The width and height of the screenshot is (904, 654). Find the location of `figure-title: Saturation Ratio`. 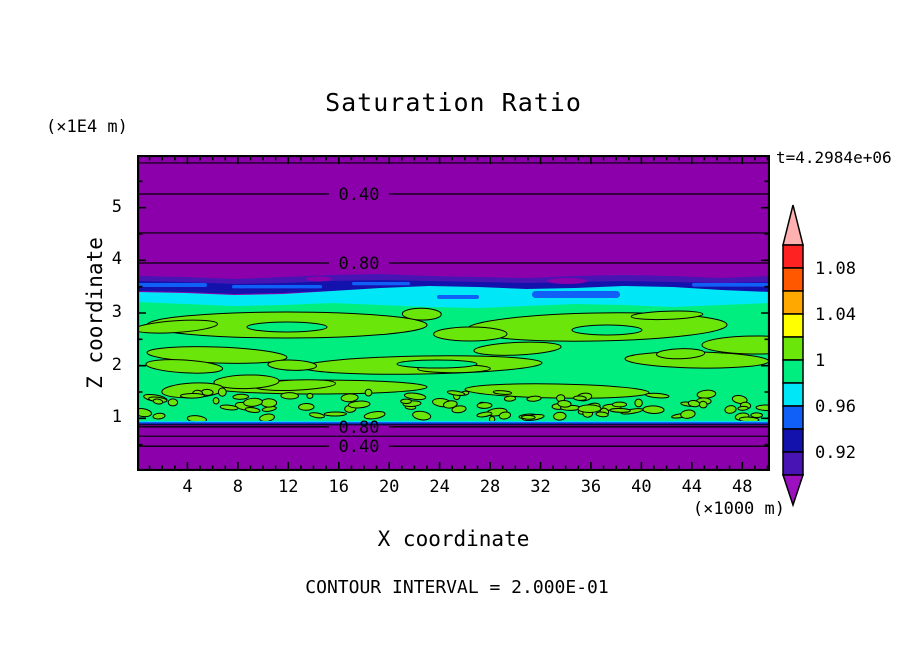

figure-title: Saturation Ratio is located at coordinates (453, 102).